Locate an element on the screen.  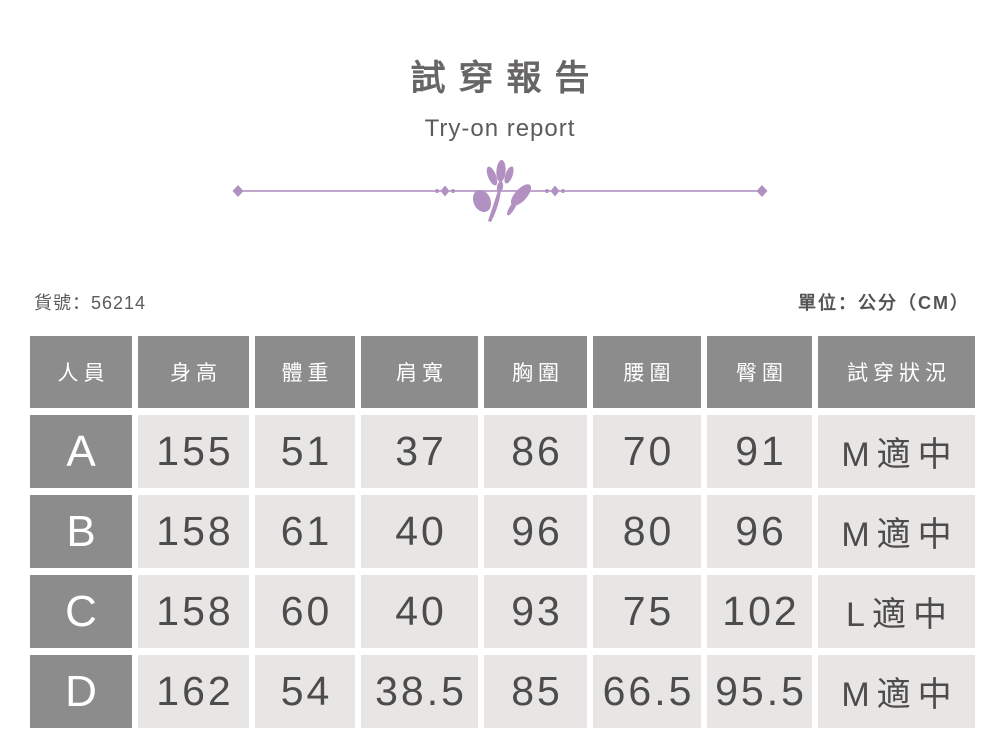
header-cell-shoulder: 肩寬 is located at coordinates (419, 372).